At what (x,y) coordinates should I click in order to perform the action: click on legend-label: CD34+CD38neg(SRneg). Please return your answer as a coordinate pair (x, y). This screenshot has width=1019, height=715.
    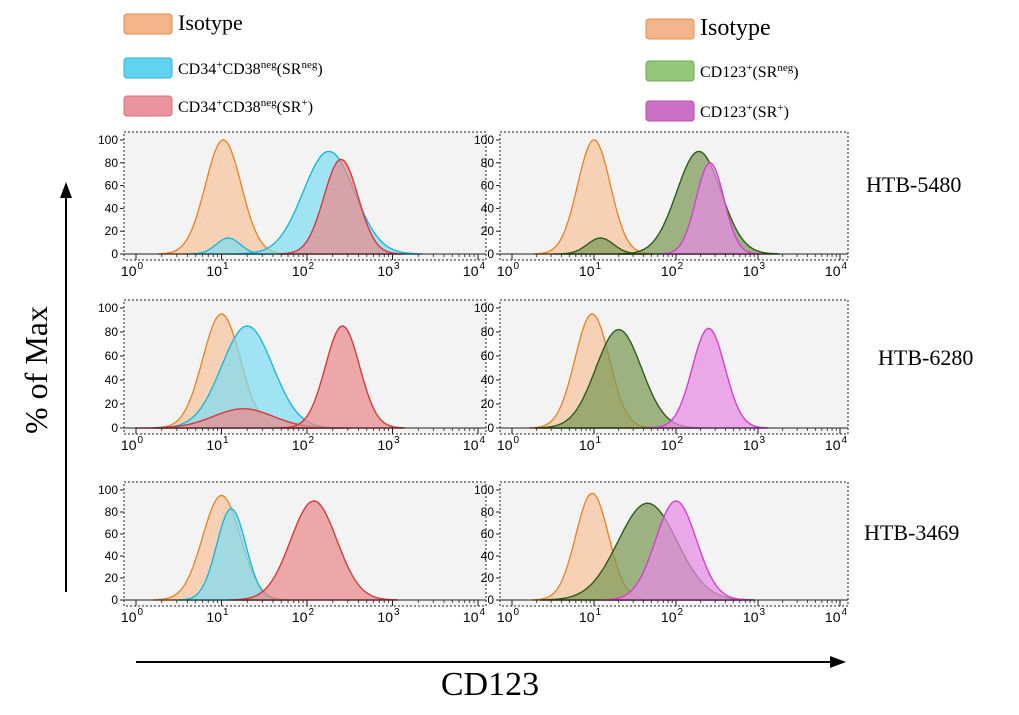
    Looking at the image, I should click on (250, 68).